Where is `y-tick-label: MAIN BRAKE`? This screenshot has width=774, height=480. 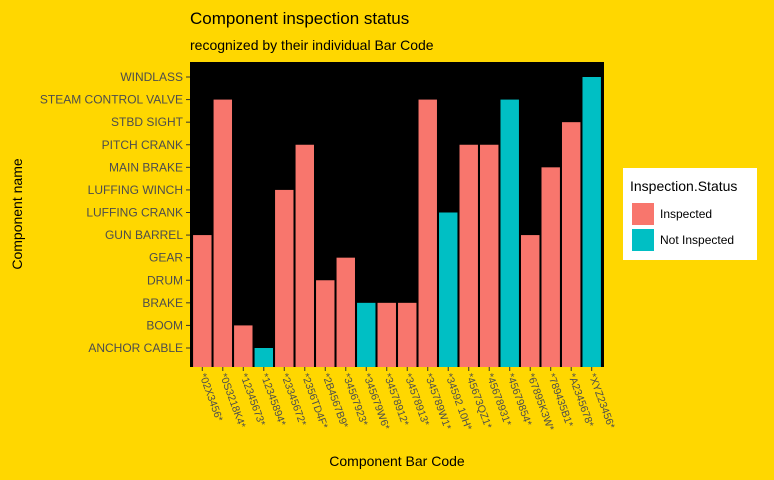 y-tick-label: MAIN BRAKE is located at coordinates (146, 167).